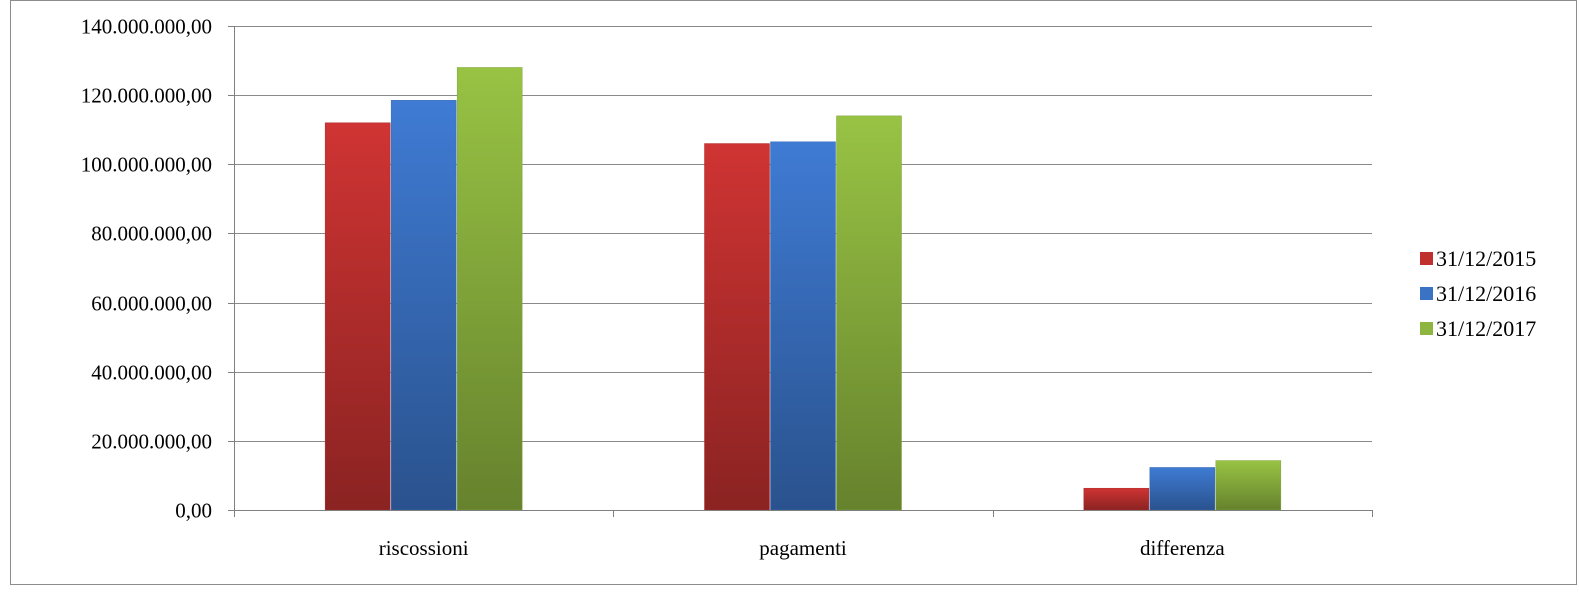  I want to click on legend-label: 31/12/2017, so click(1486, 328).